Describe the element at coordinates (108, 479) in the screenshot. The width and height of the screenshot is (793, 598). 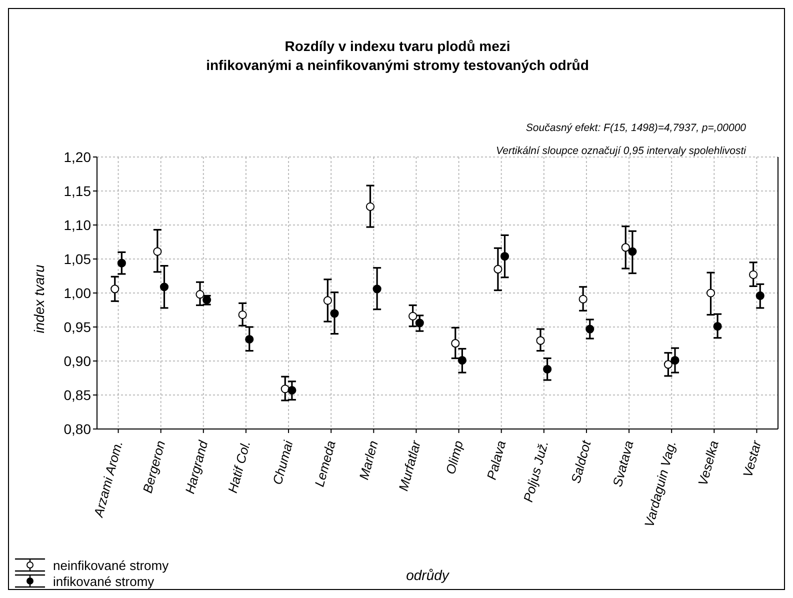
I see `x-tick-label: Arzami Arom.` at that location.